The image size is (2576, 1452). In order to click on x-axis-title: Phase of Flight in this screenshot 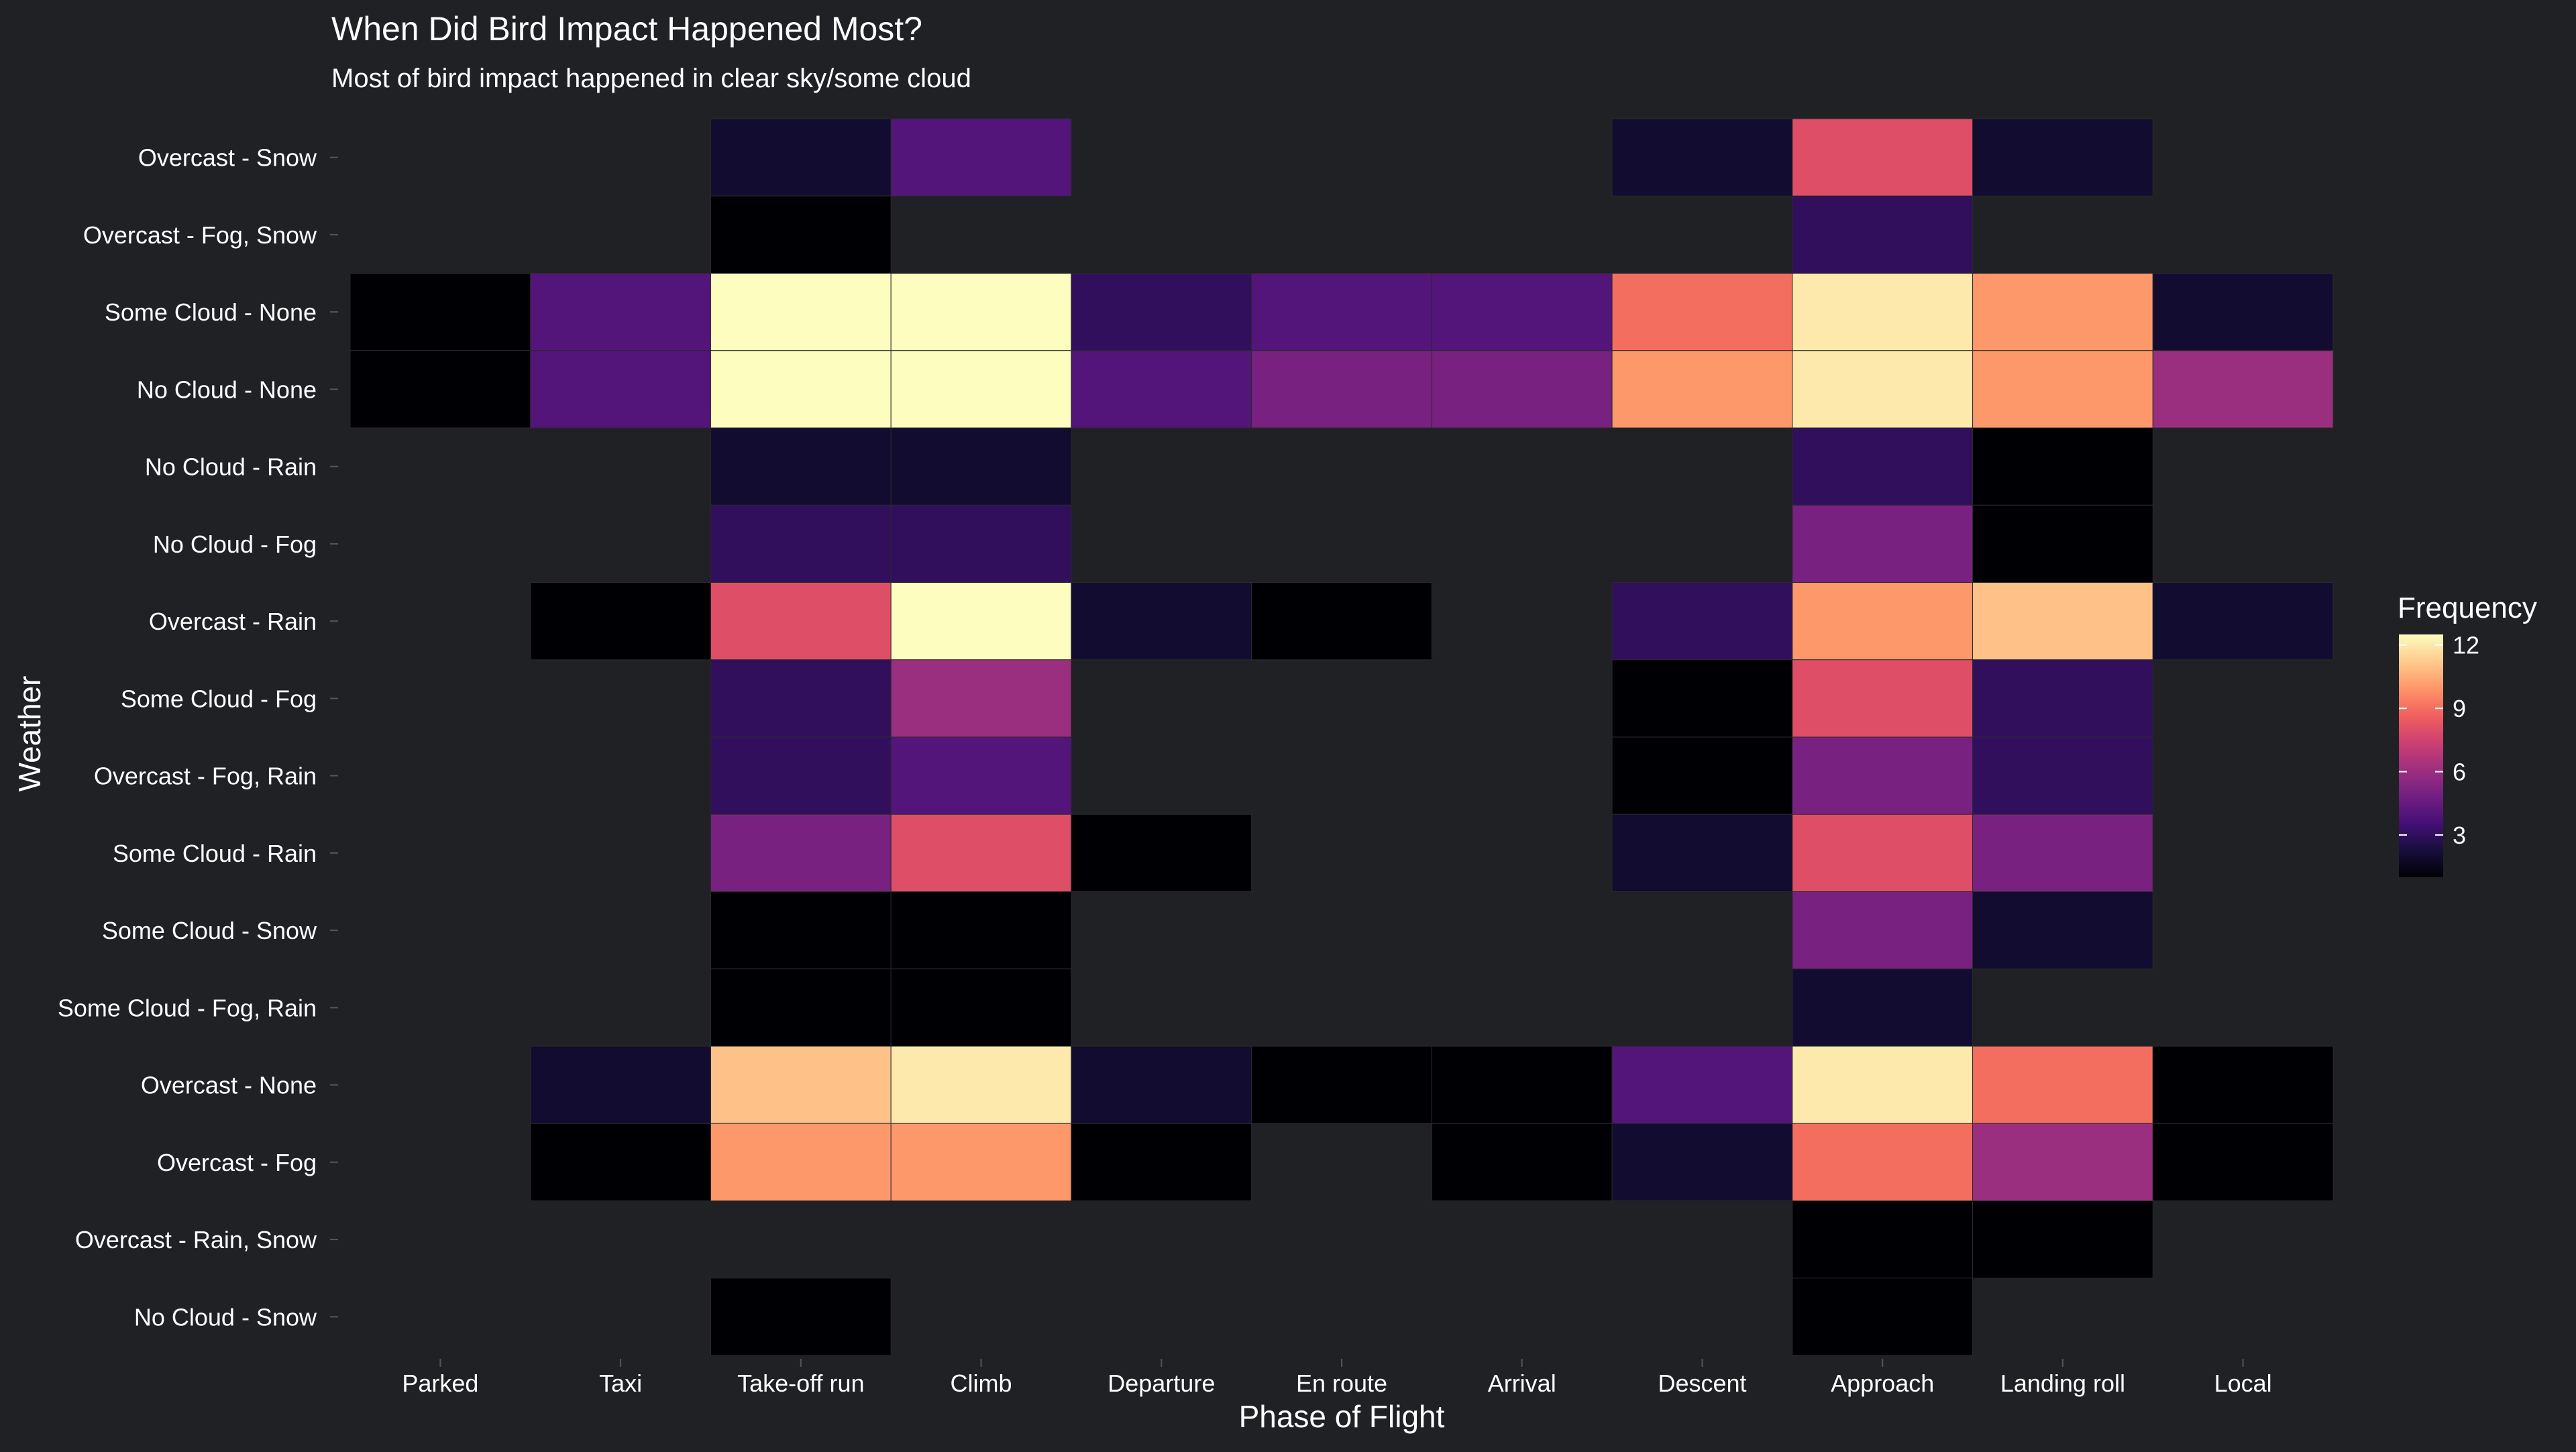, I will do `click(1342, 1416)`.